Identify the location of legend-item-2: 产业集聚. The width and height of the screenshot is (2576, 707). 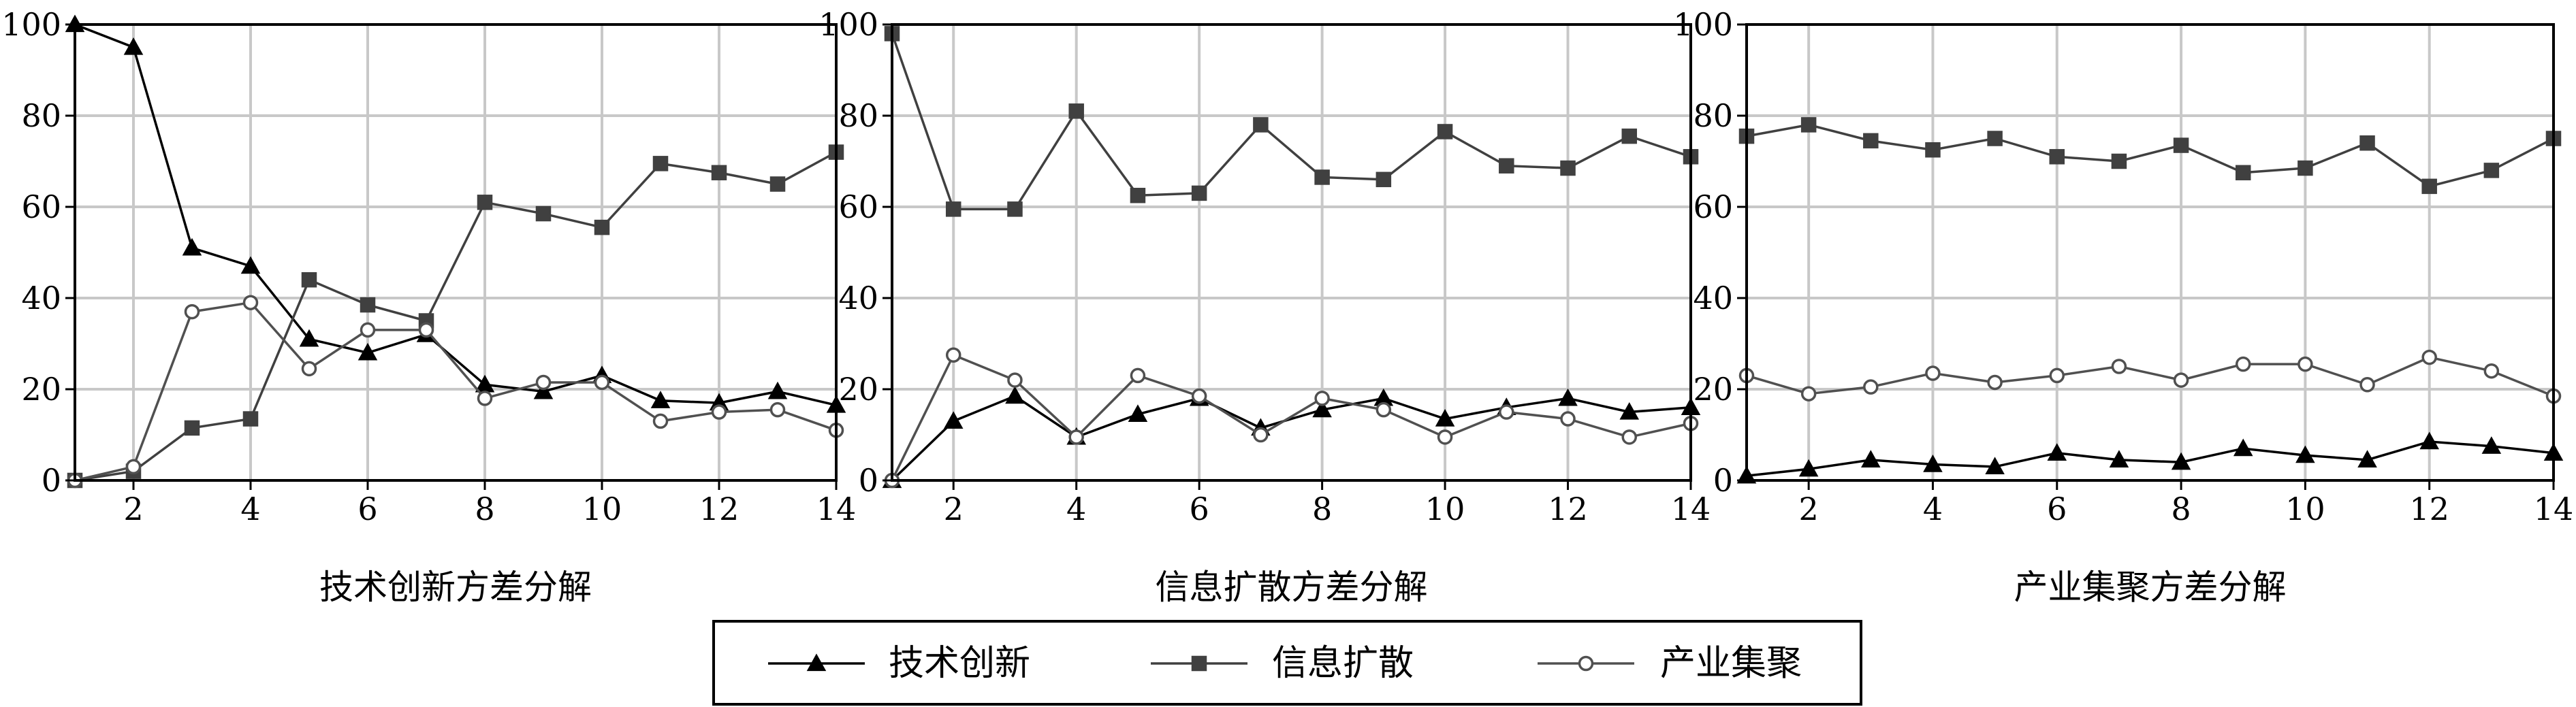
(1670, 663).